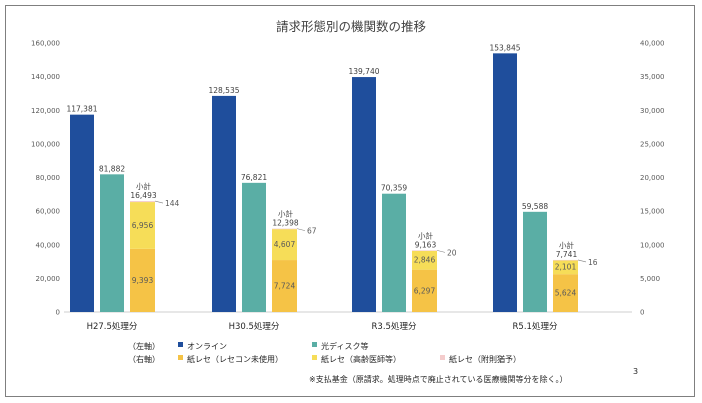  Describe the element at coordinates (652, 77) in the screenshot. I see `right-axis-tick-label: 35,000` at that location.